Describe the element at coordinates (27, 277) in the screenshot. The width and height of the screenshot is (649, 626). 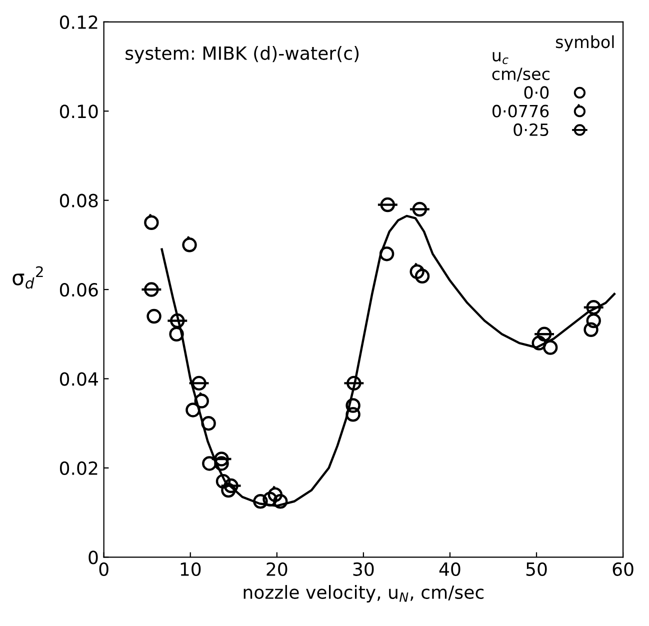
I see `y-axis-title: σ$_{d}$$^{2}$` at that location.